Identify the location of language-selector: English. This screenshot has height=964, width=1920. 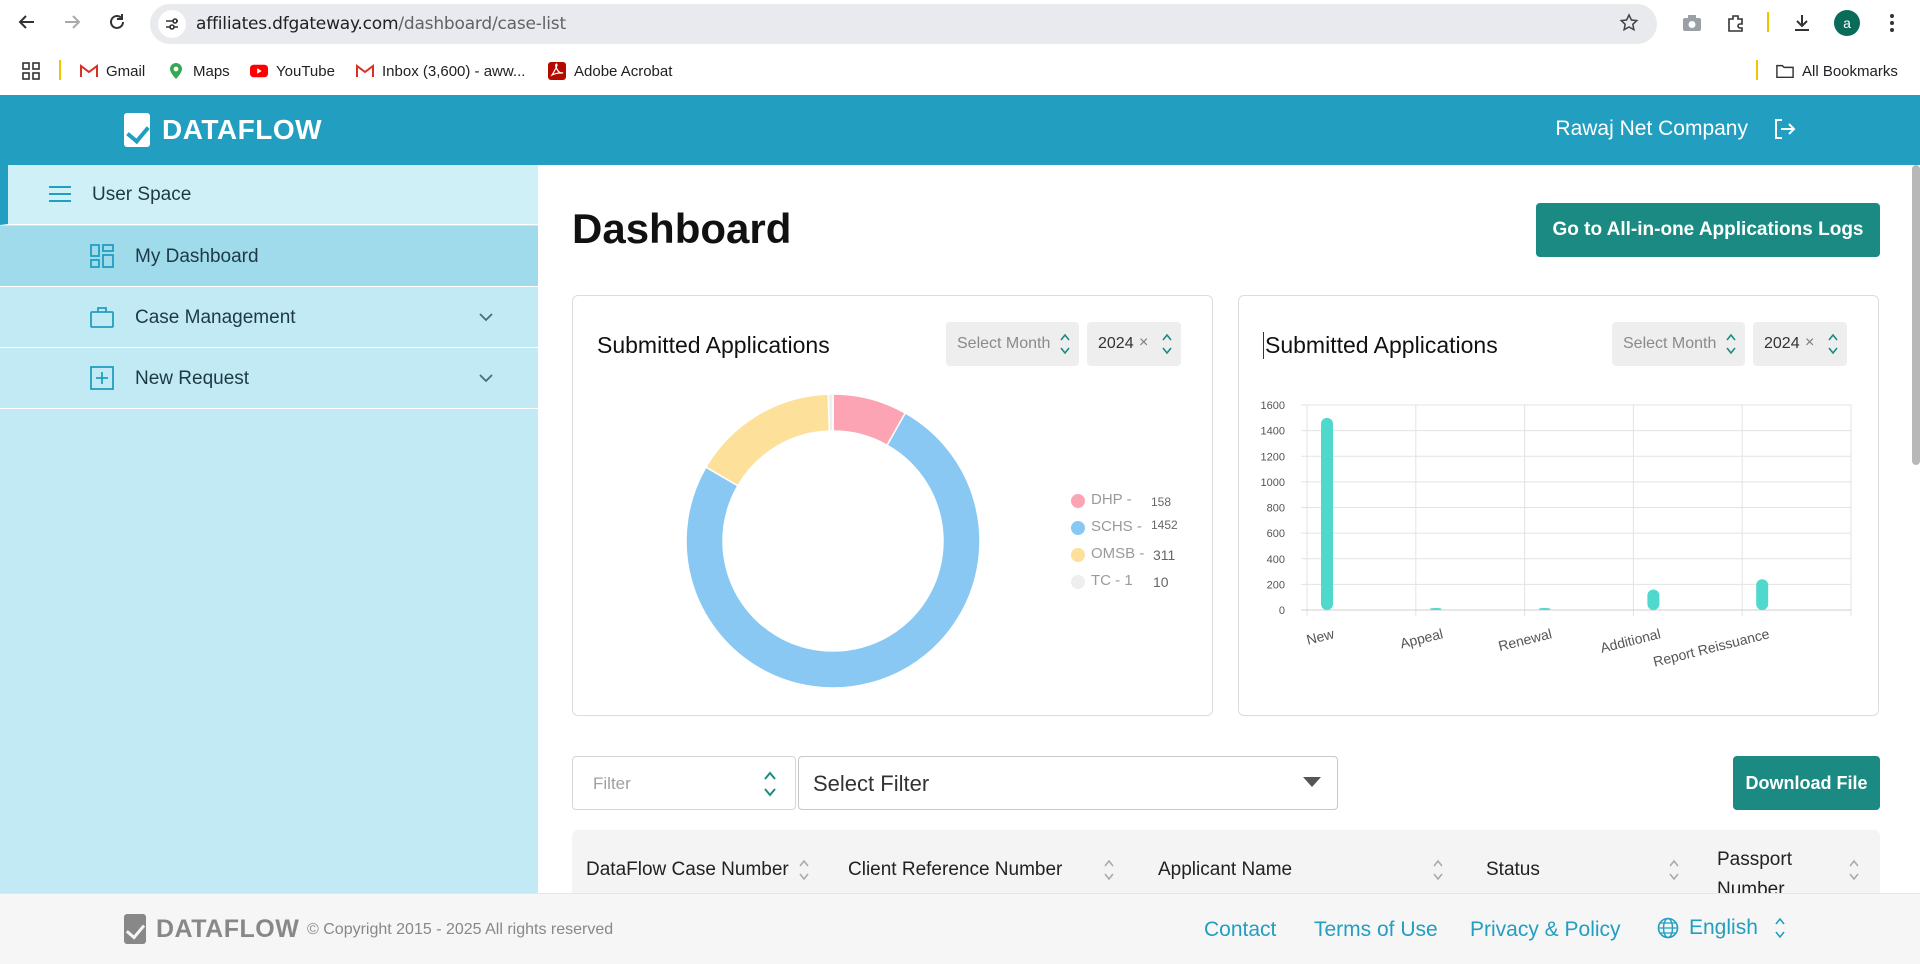
(1721, 928).